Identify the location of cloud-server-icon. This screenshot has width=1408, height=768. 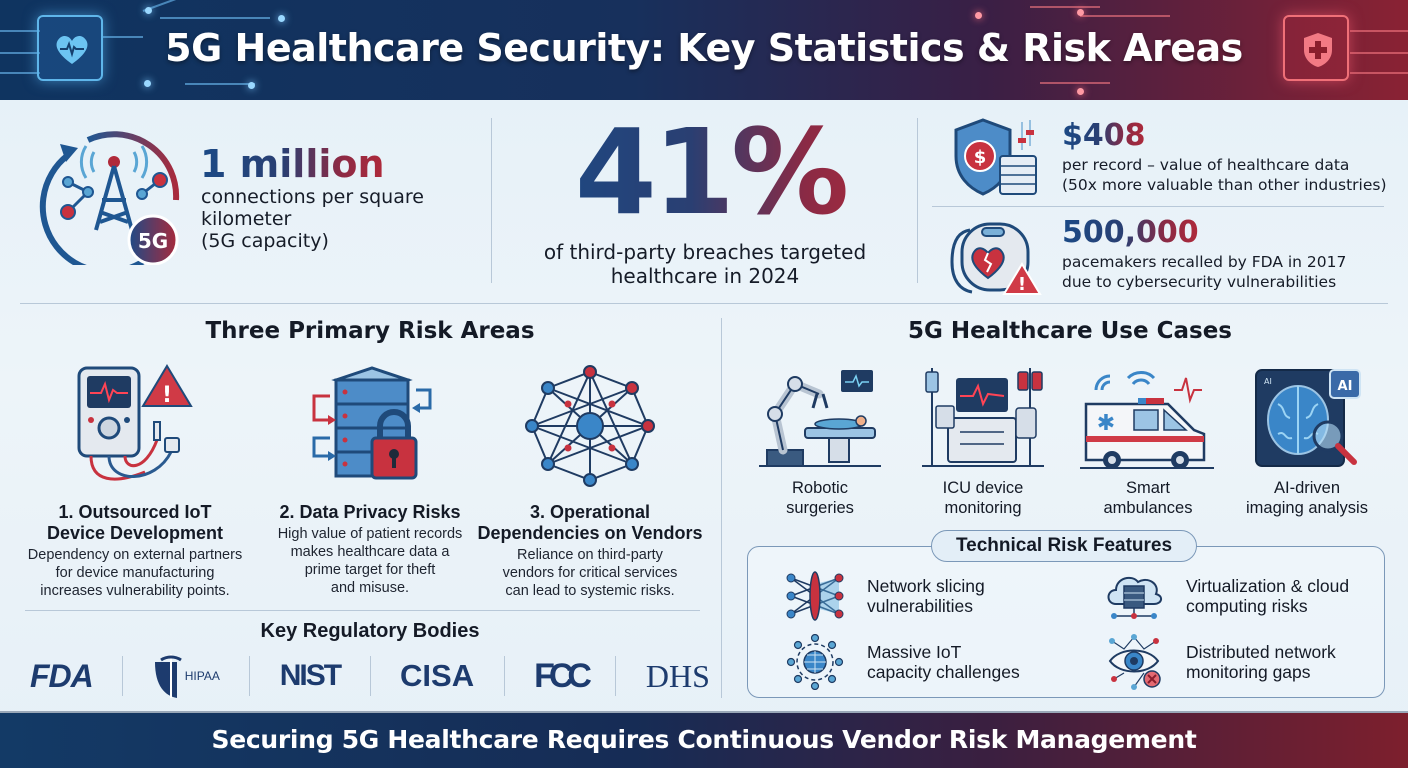
(1134, 597).